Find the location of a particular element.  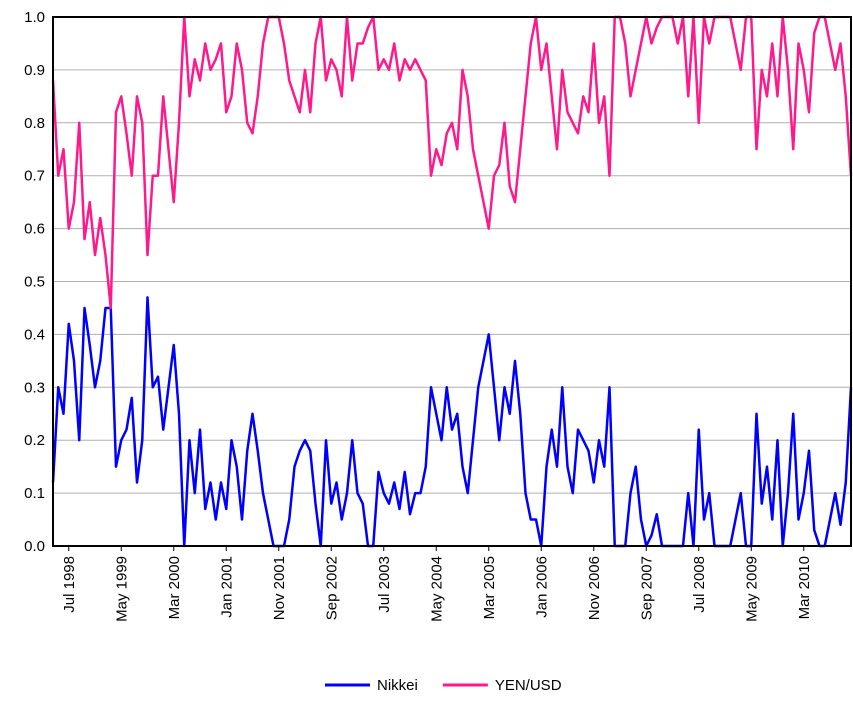

x-tick-label: Mar 2000 is located at coordinates (174, 587).